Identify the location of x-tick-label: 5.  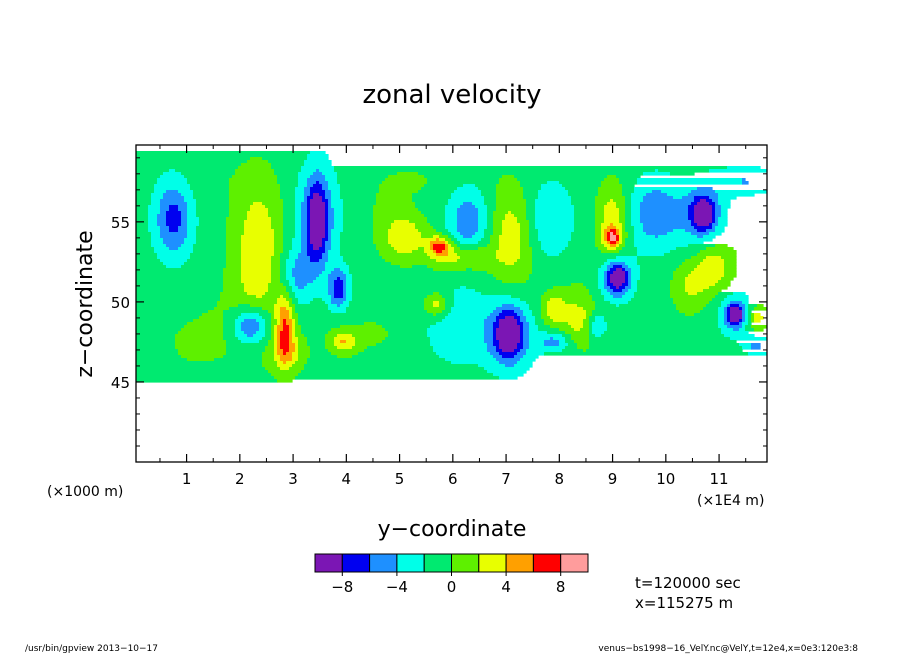
(400, 479).